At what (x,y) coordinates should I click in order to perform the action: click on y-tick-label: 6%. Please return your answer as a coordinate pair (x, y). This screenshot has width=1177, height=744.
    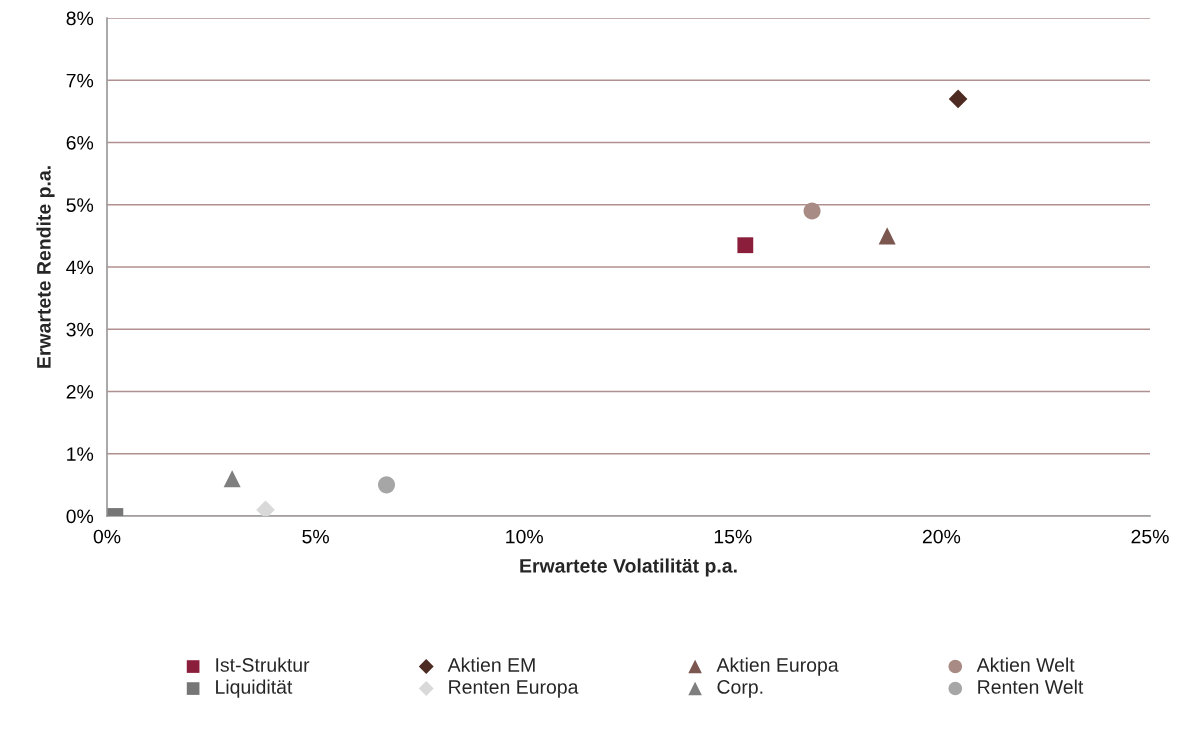
    Looking at the image, I should click on (80, 142).